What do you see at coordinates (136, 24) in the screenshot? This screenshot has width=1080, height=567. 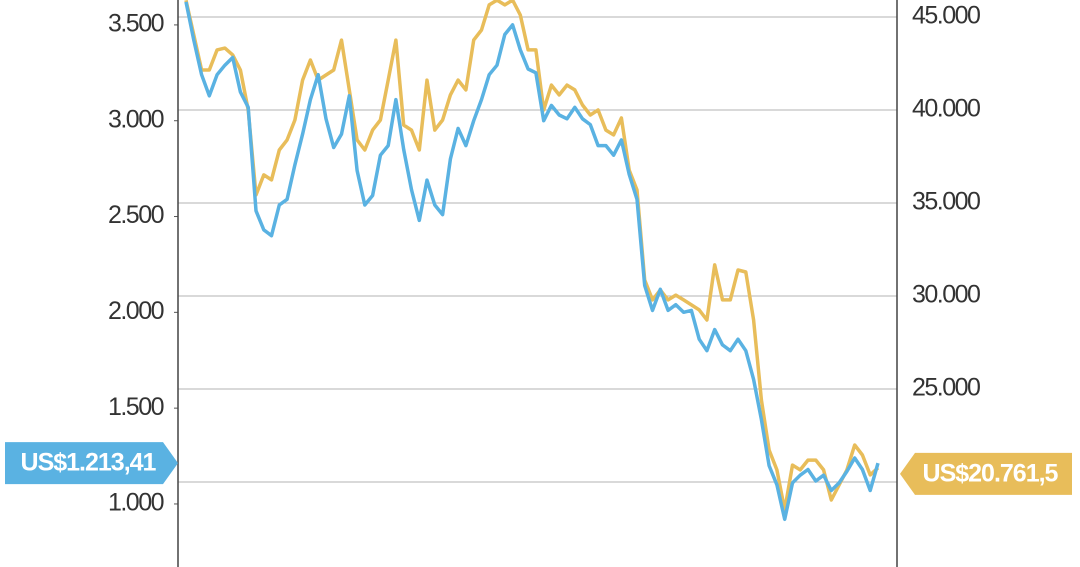 I see `y-tick-label: 3.500` at bounding box center [136, 24].